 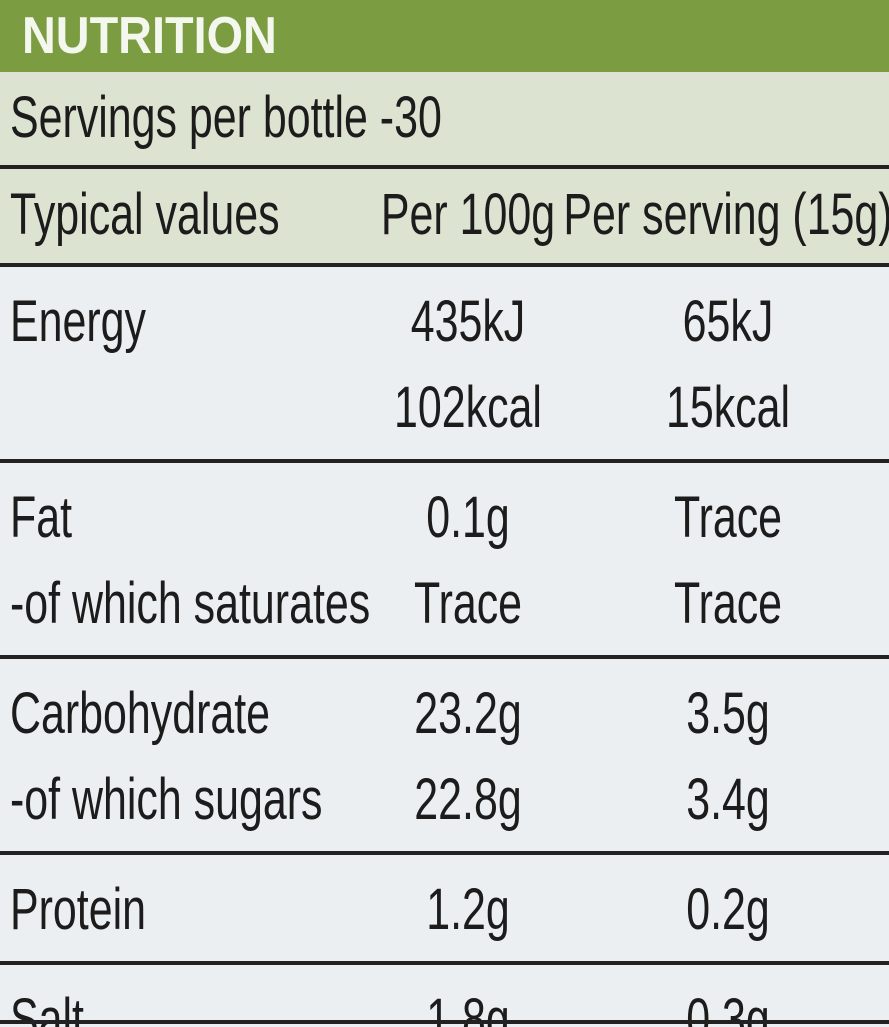 I want to click on servings: Servings per bottle -30, so click(x=226, y=117).